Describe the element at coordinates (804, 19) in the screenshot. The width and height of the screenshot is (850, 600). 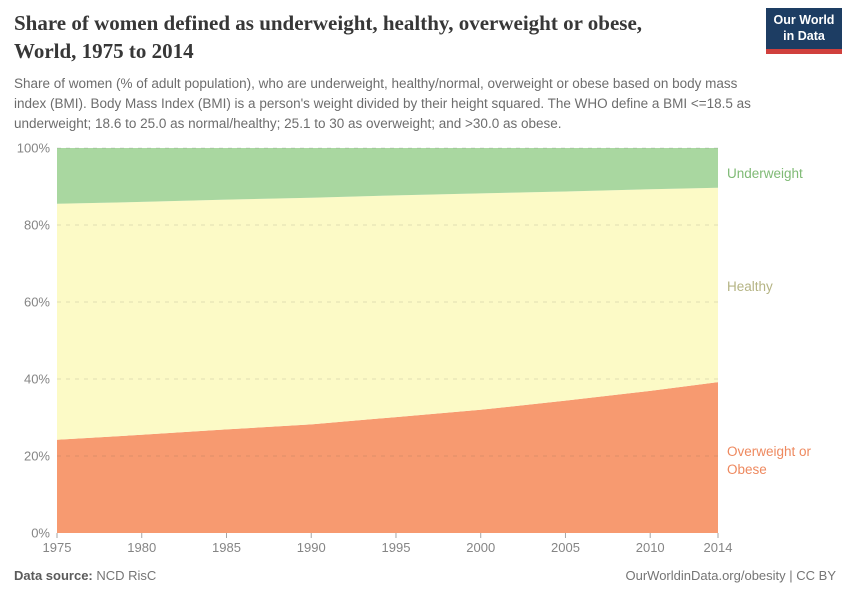
I see `owid-logo-line-1: Our World` at that location.